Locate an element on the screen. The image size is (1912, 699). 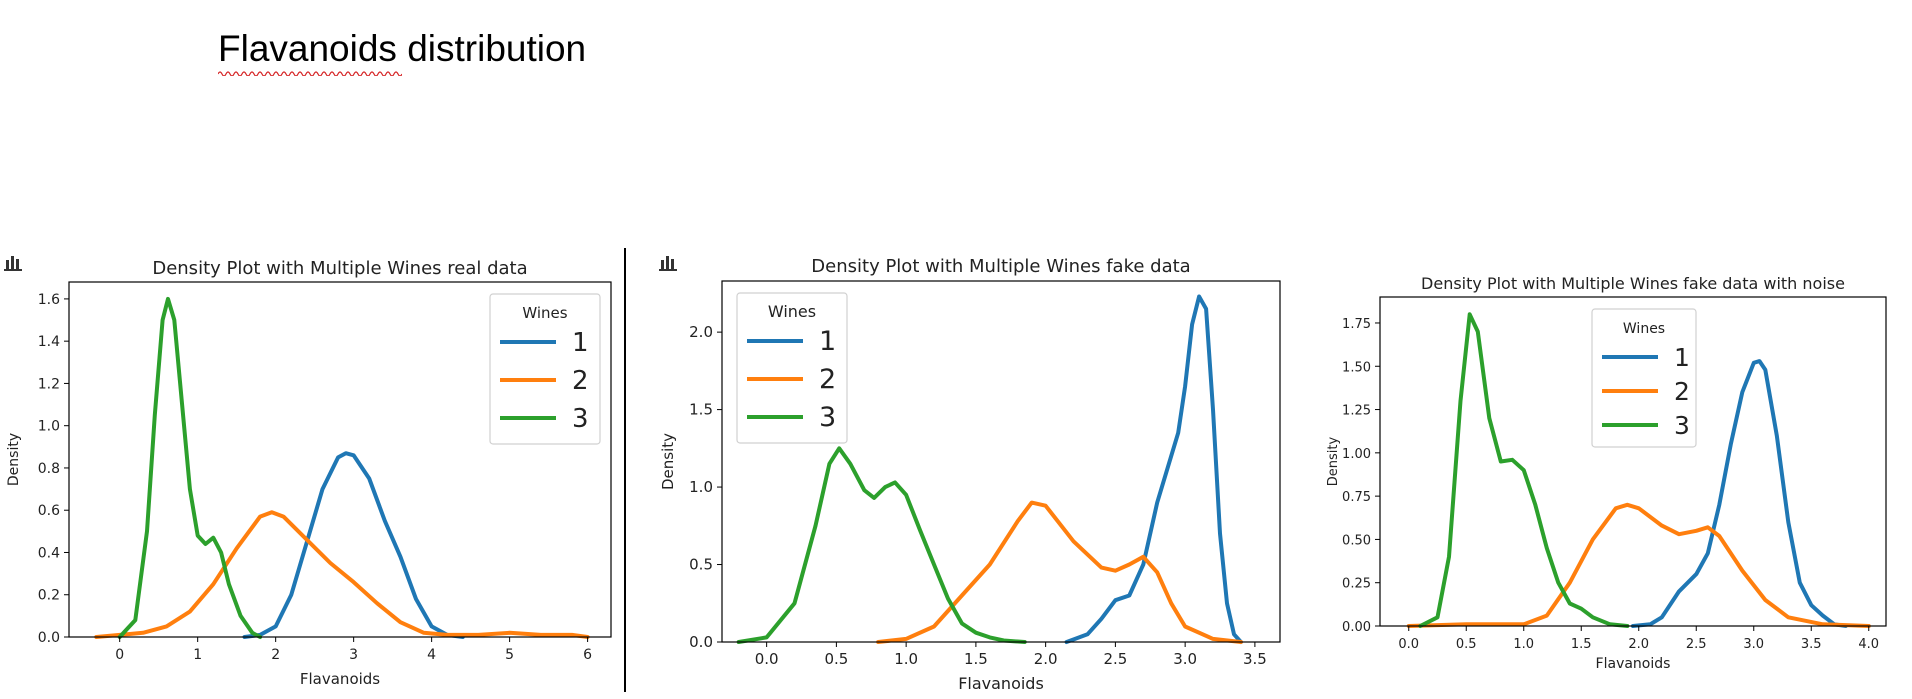
y-tick-label: 0.50 is located at coordinates (1356, 540).